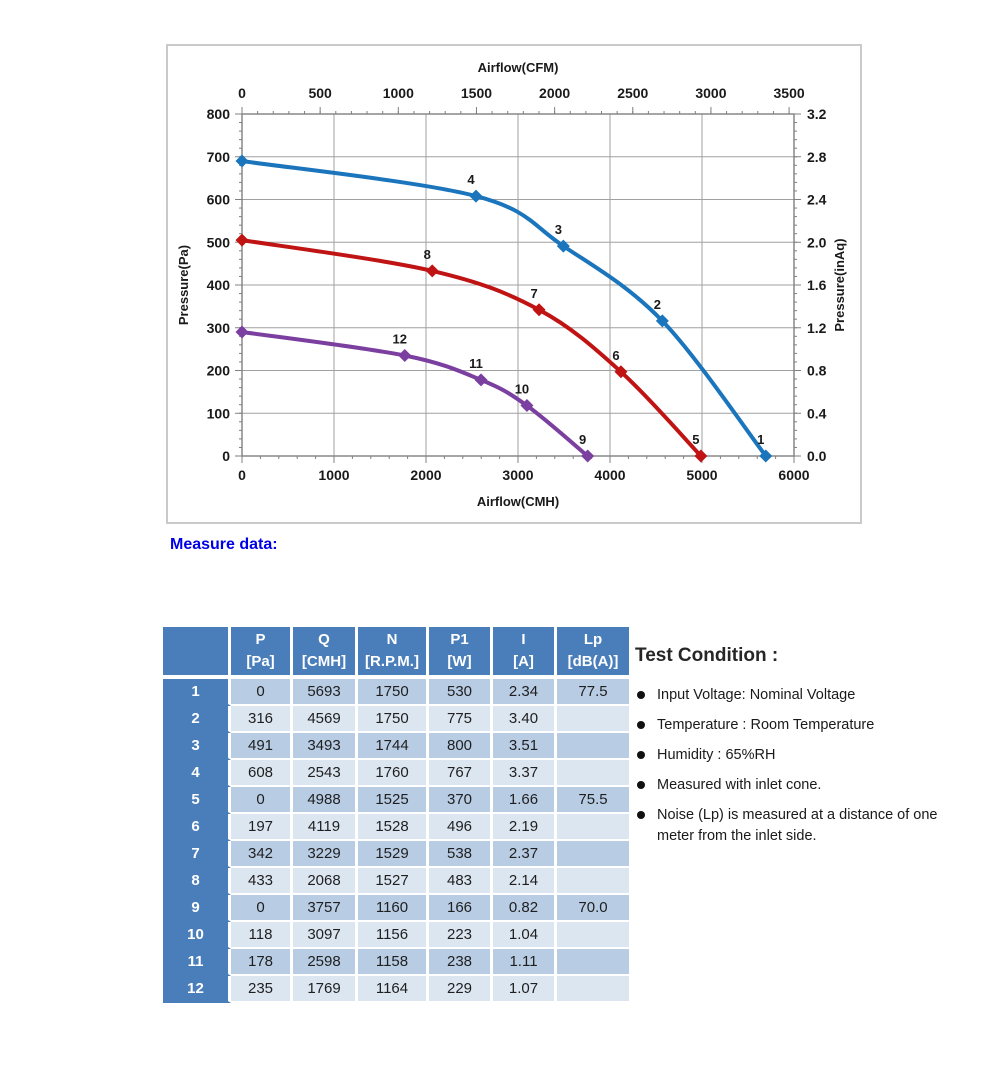  I want to click on data-point-label: 11, so click(476, 363).